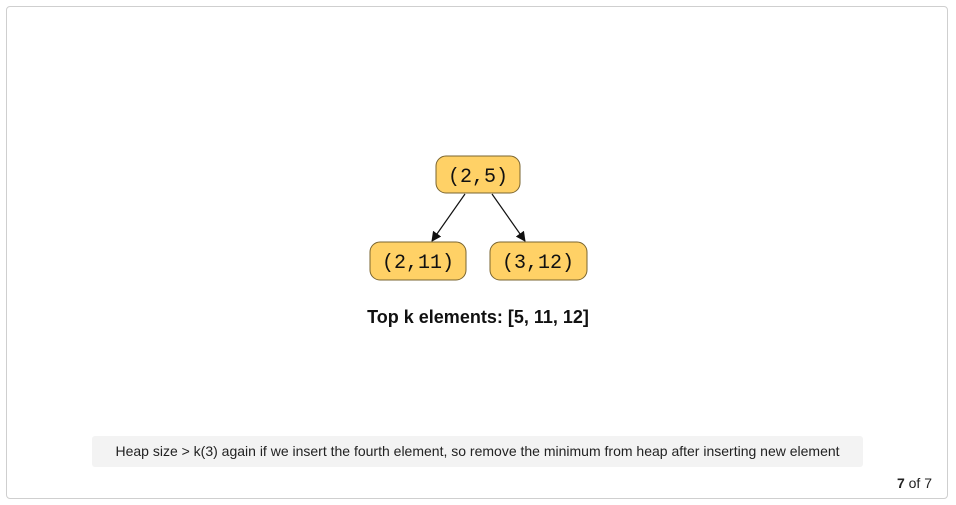  I want to click on tree-node-right: (3,12), so click(538, 261).